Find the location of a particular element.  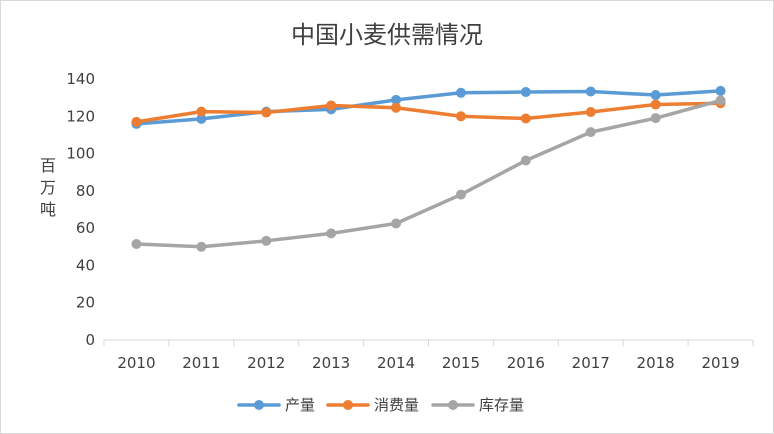

x-tick-label: 2014 is located at coordinates (396, 363).